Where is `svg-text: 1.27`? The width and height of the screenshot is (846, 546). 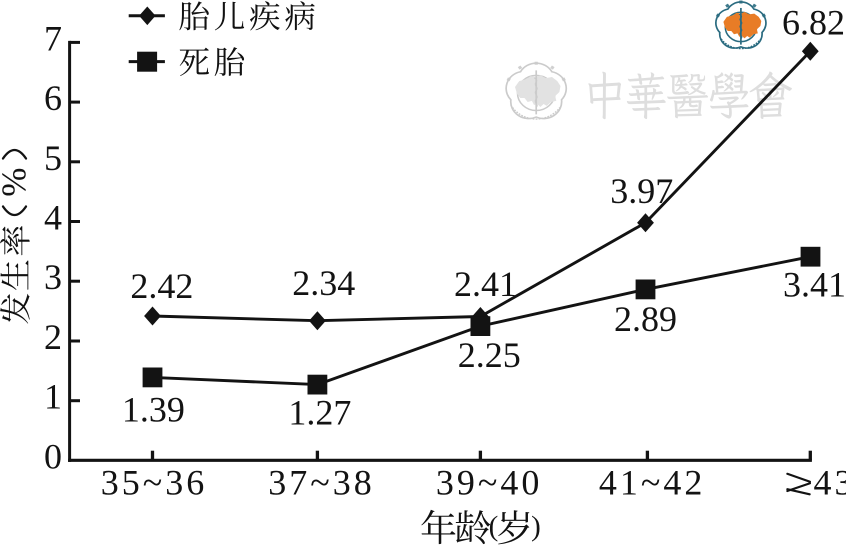 svg-text: 1.27 is located at coordinates (319, 412).